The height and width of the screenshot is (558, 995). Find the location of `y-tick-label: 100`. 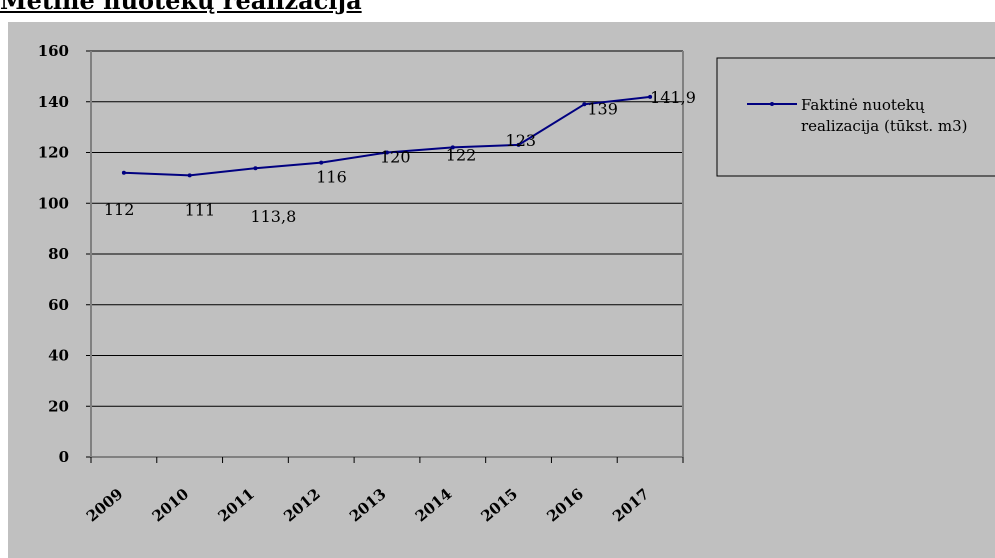

y-tick-label: 100 is located at coordinates (53, 203).